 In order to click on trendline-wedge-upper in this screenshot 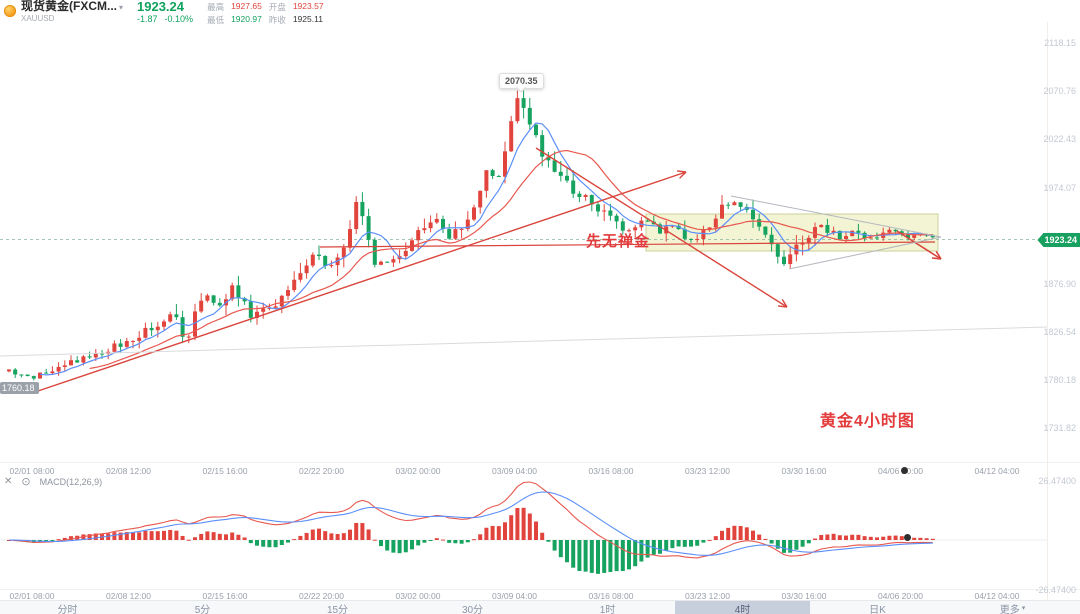, I will do `click(836, 216)`.